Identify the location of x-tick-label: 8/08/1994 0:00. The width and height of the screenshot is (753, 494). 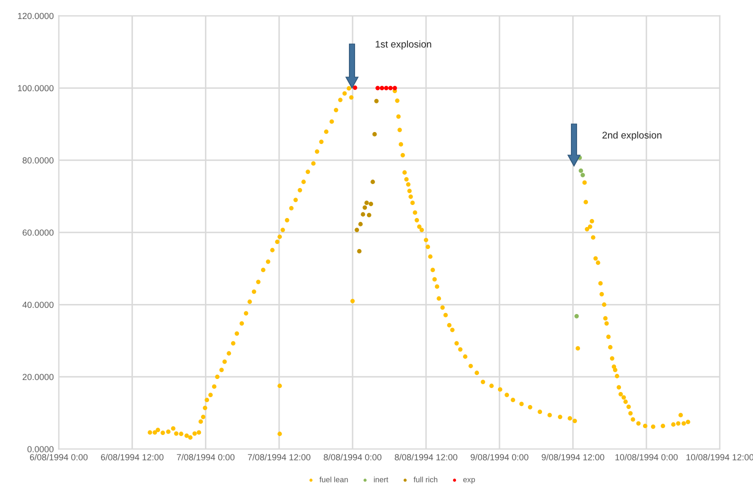
(353, 457).